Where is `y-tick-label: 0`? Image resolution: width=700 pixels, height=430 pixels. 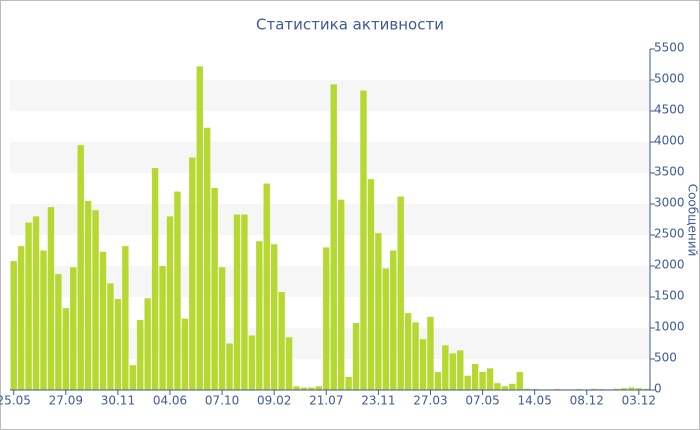 y-tick-label: 0 is located at coordinates (658, 389).